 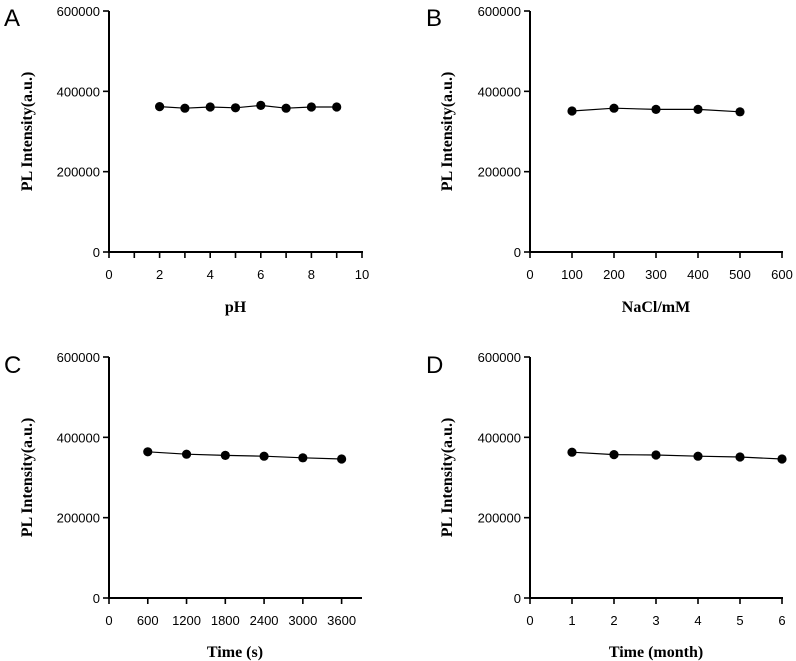 I want to click on x-tick-label: 3000, so click(x=302, y=620).